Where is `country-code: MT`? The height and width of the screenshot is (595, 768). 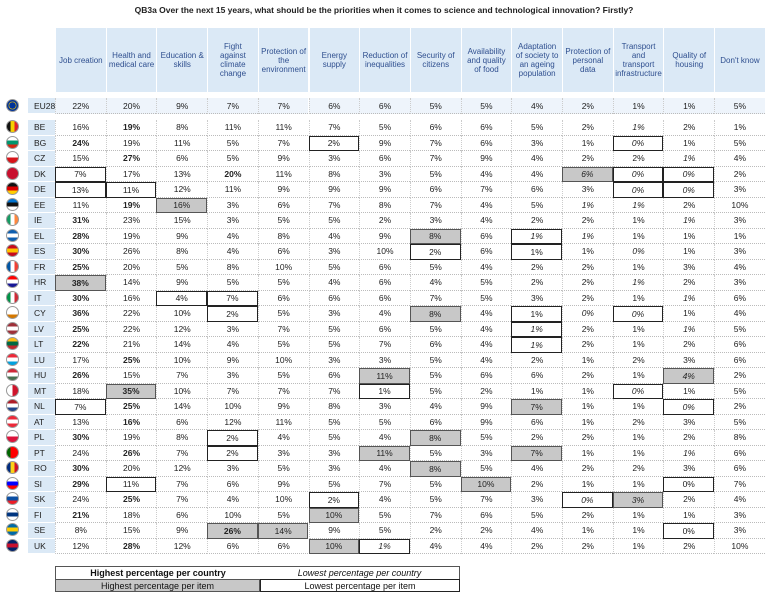 country-code: MT is located at coordinates (41, 391).